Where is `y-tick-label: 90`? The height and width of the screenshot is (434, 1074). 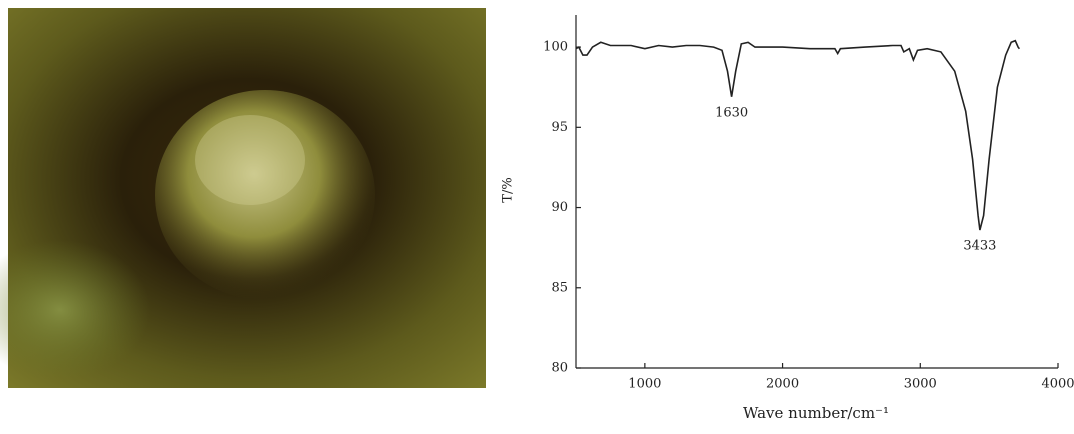
y-tick-label: 90 is located at coordinates (559, 207).